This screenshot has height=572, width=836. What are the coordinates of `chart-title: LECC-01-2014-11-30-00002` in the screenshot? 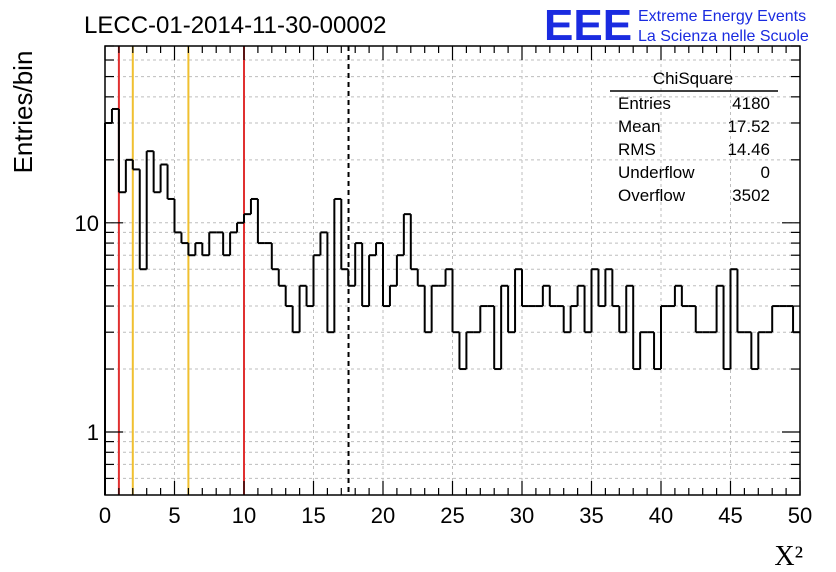 It's located at (235, 25).